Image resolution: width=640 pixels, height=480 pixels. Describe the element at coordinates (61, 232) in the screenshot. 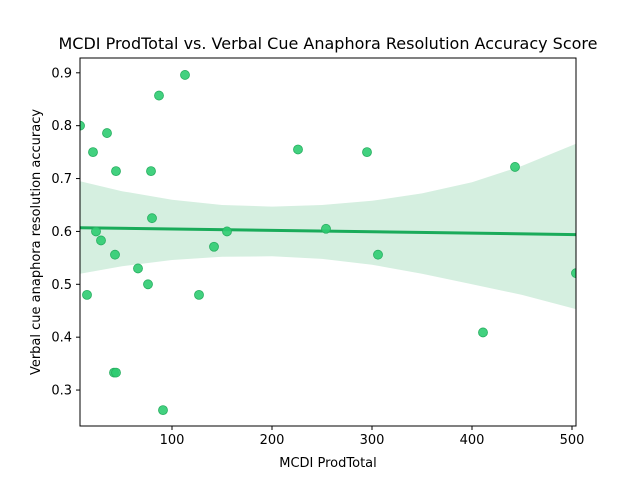

I see `y-tick-label: 0.6` at that location.